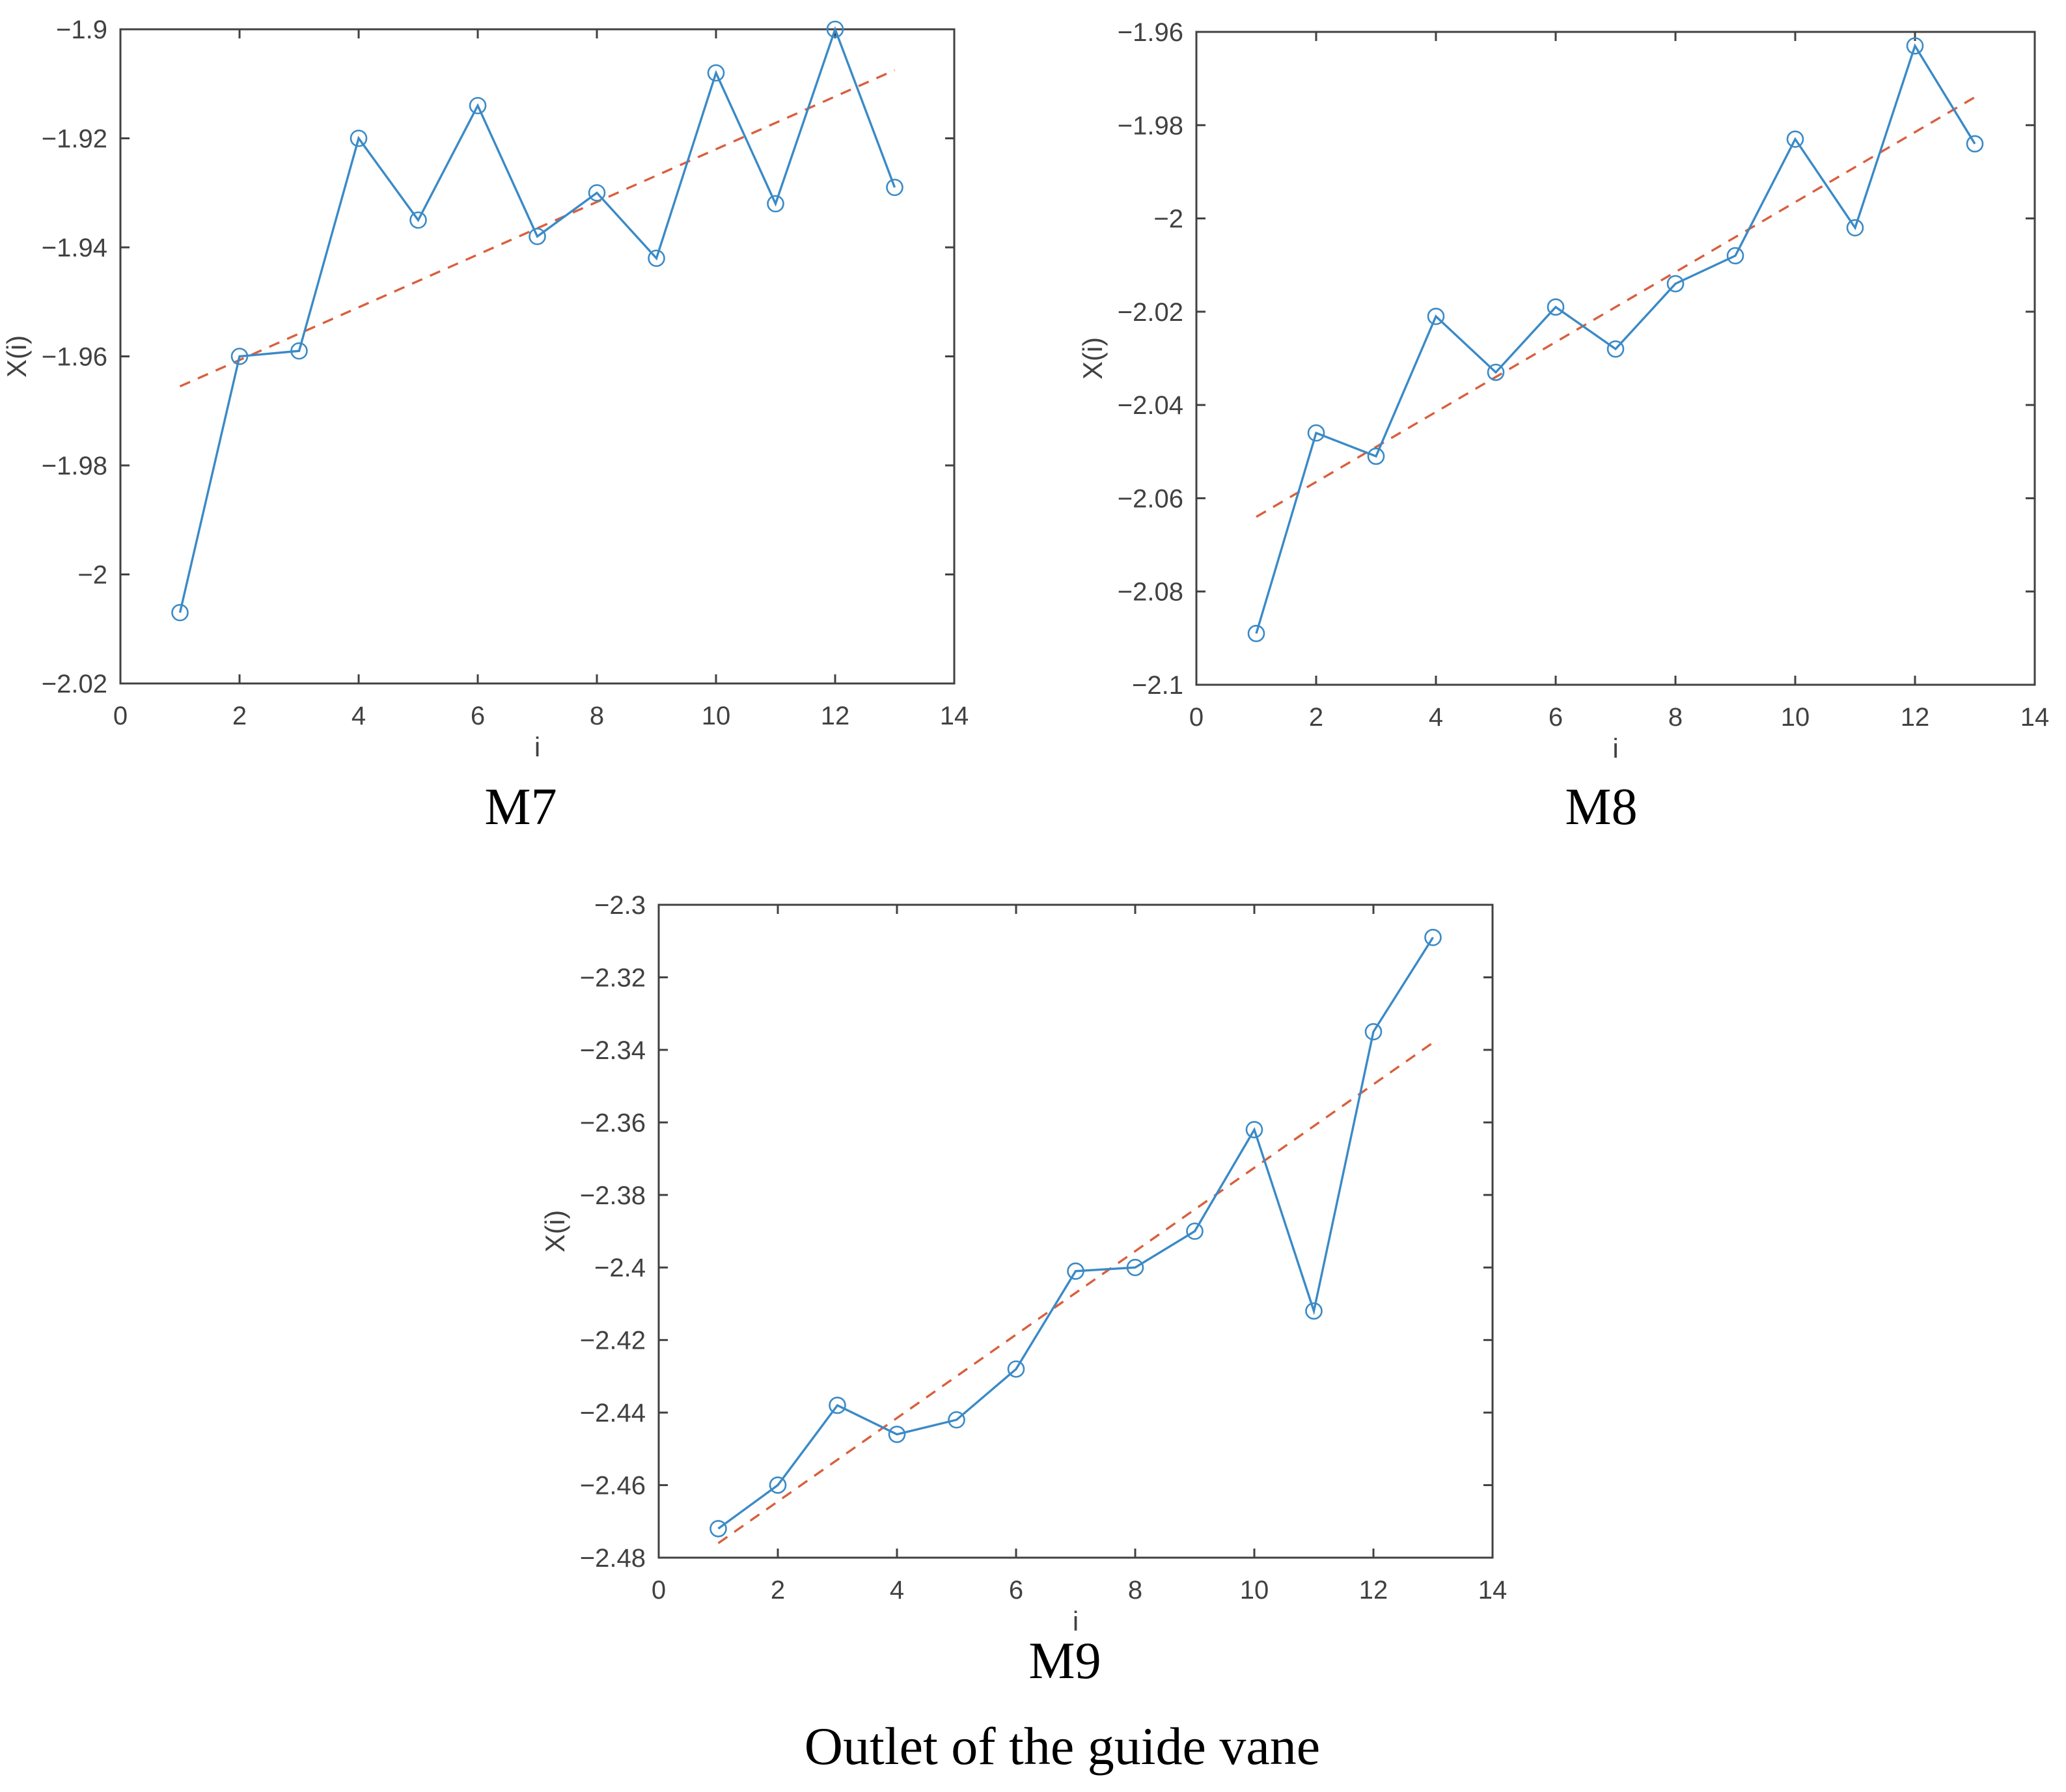  I want to click on y-tick-label: −2.44, so click(613, 1413).